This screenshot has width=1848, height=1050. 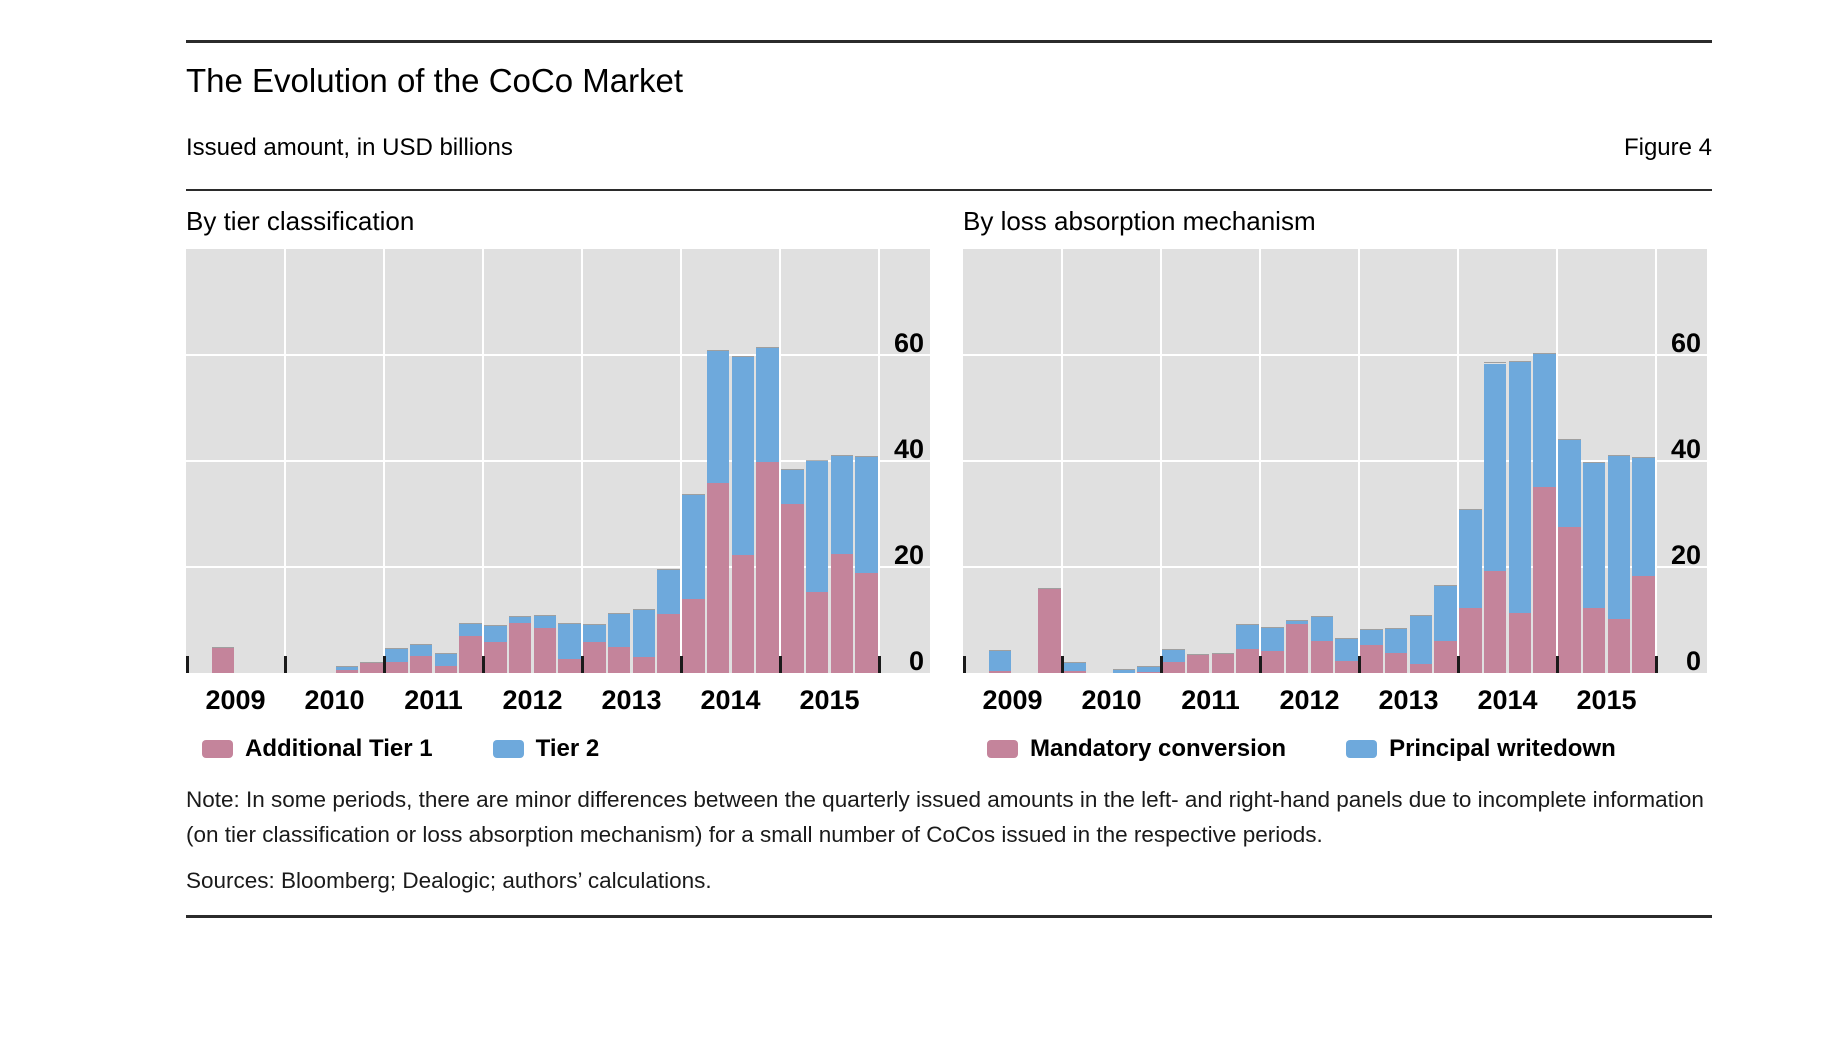 I want to click on legend-item: Additional Tier 1, so click(x=317, y=749).